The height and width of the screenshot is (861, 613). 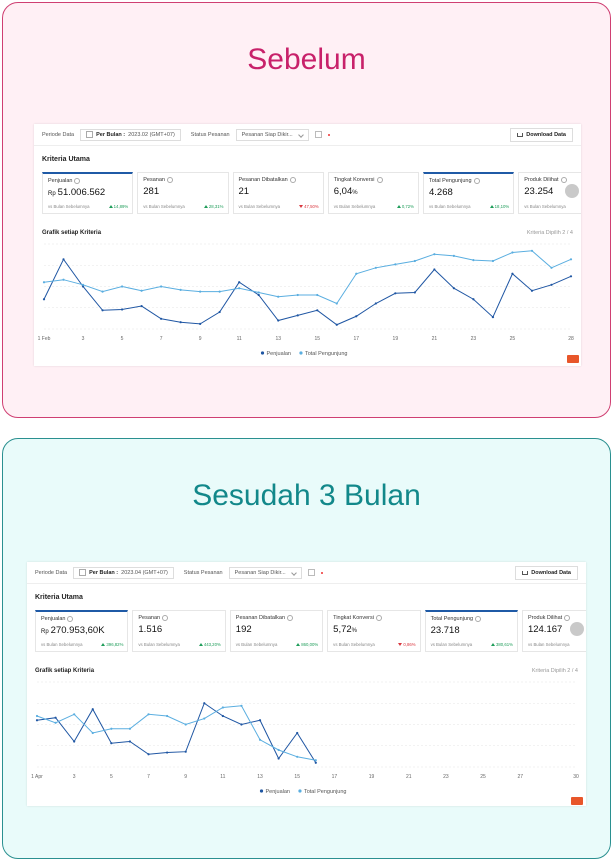 I want to click on metric-change: 396,82%, so click(x=112, y=644).